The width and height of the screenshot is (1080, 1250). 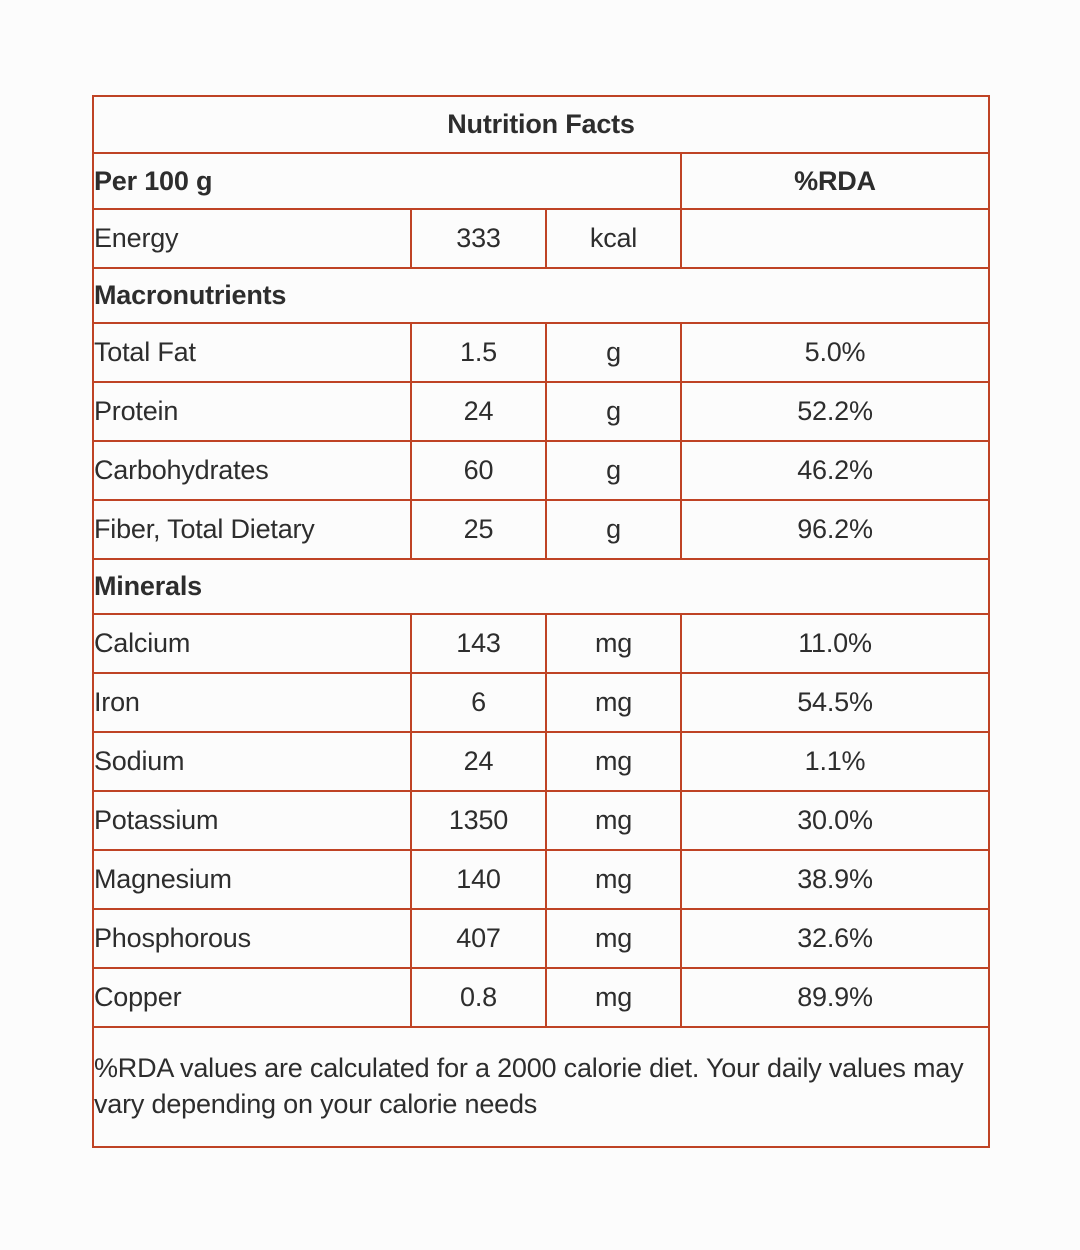 I want to click on row-rda: 52.2%, so click(x=835, y=411).